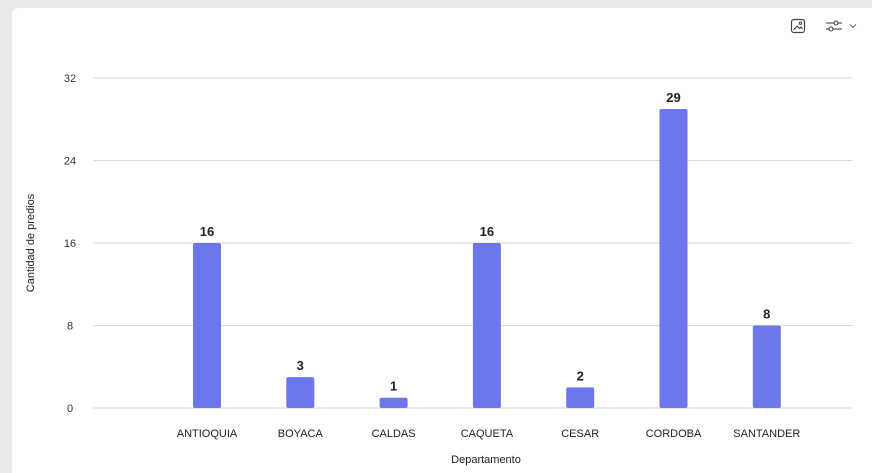 The height and width of the screenshot is (473, 872). What do you see at coordinates (70, 162) in the screenshot?
I see `y-tick-label: 24` at bounding box center [70, 162].